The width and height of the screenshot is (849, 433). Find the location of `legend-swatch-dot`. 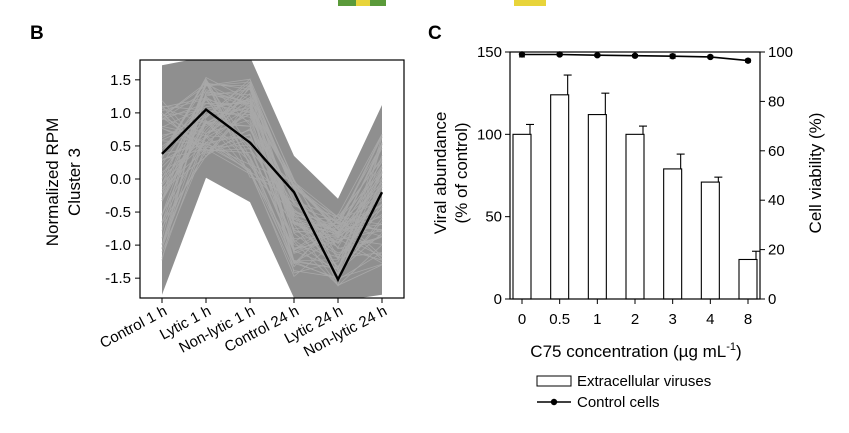

legend-swatch-dot is located at coordinates (554, 402).